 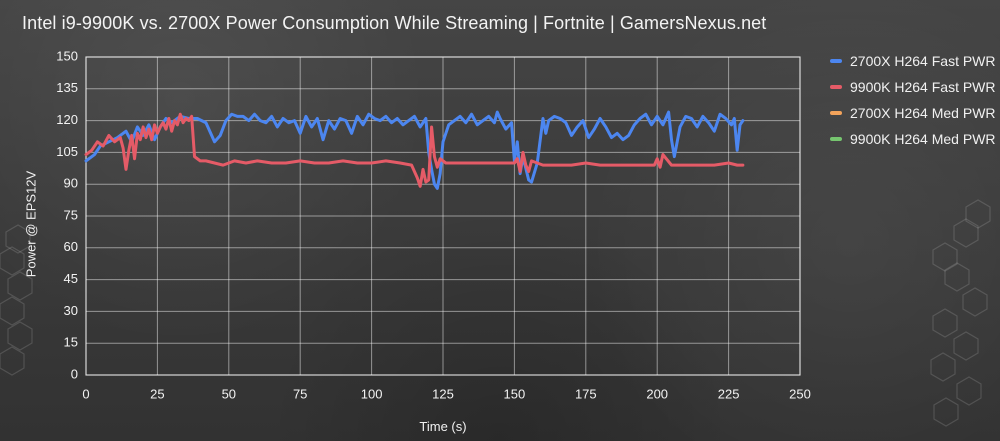 I want to click on y-tick-label: 90, so click(x=71, y=183).